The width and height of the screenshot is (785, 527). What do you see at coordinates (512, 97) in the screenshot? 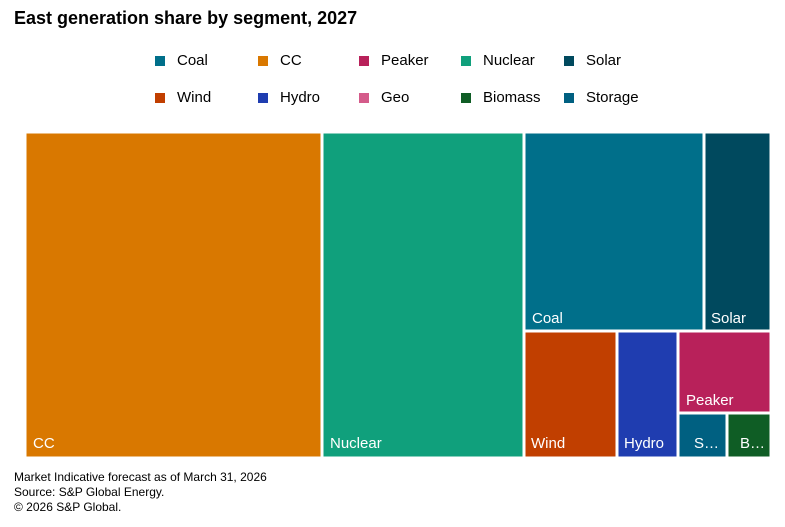
I see `legend-label-biomass: Biomass` at bounding box center [512, 97].